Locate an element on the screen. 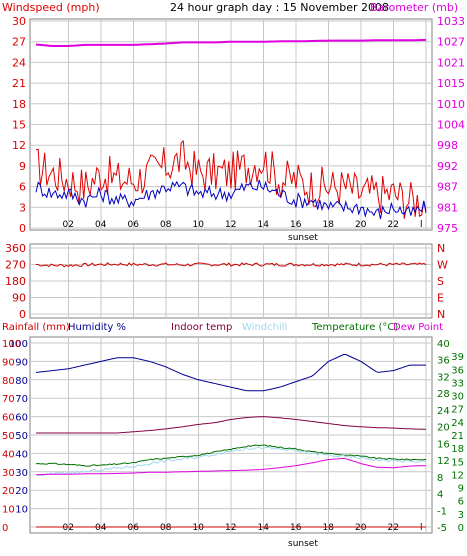  baro-y-tick: 987 is located at coordinates (447, 187).